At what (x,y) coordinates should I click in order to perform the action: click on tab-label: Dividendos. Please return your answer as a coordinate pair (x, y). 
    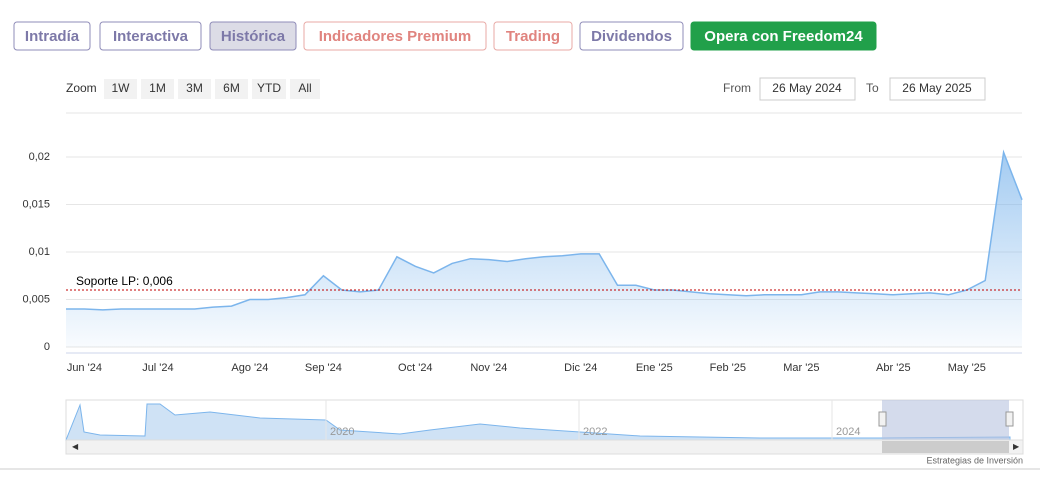
    Looking at the image, I should click on (631, 36).